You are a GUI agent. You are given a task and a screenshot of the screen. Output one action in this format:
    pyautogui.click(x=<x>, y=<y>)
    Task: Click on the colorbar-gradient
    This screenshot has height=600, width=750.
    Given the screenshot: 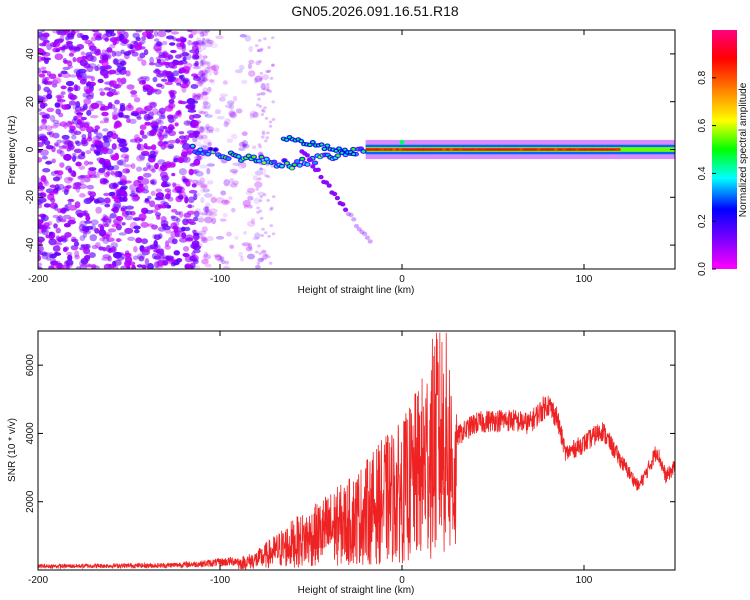 What is the action you would take?
    pyautogui.click(x=724, y=149)
    